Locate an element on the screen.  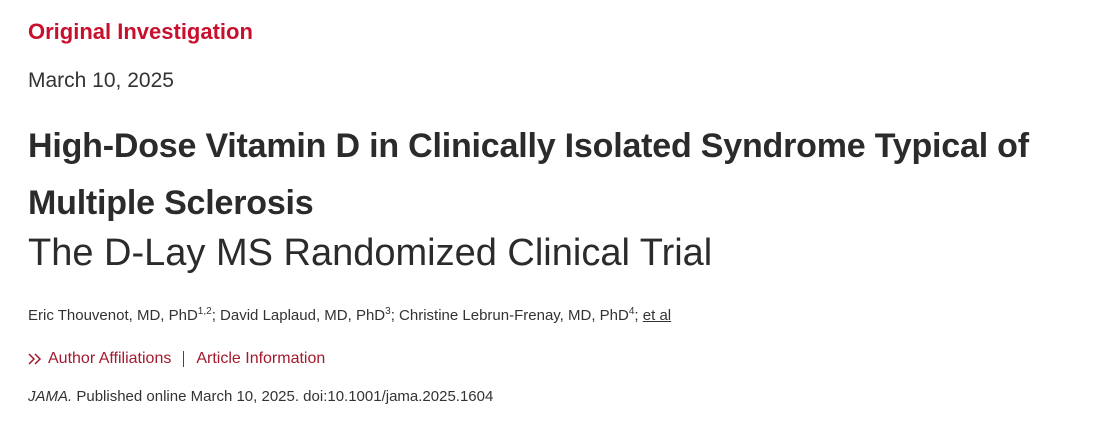
affiliation-number: 4 is located at coordinates (631, 311).